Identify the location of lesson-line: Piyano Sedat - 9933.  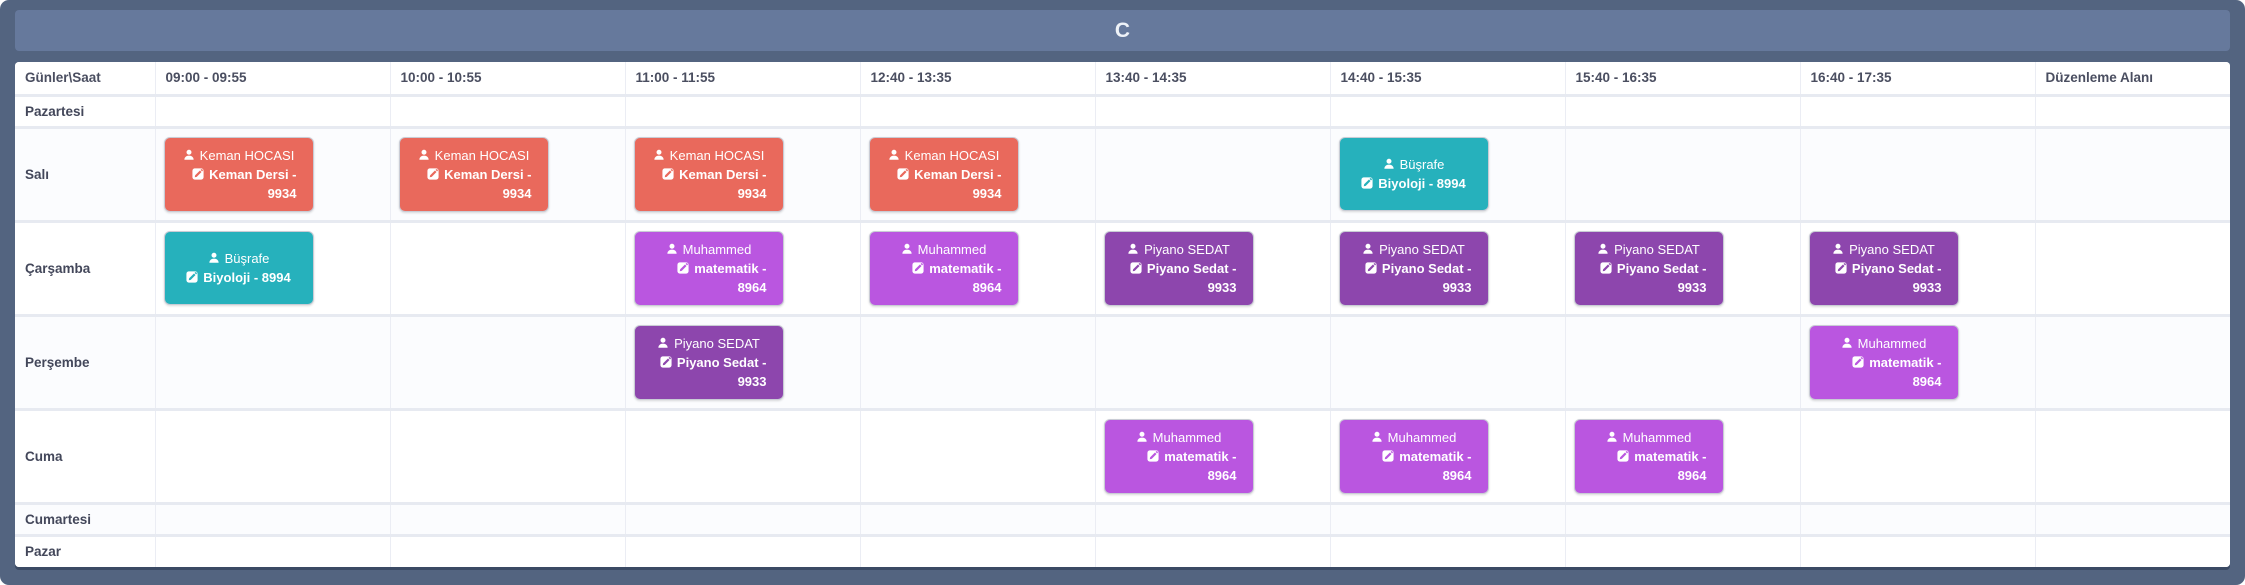
(1179, 278).